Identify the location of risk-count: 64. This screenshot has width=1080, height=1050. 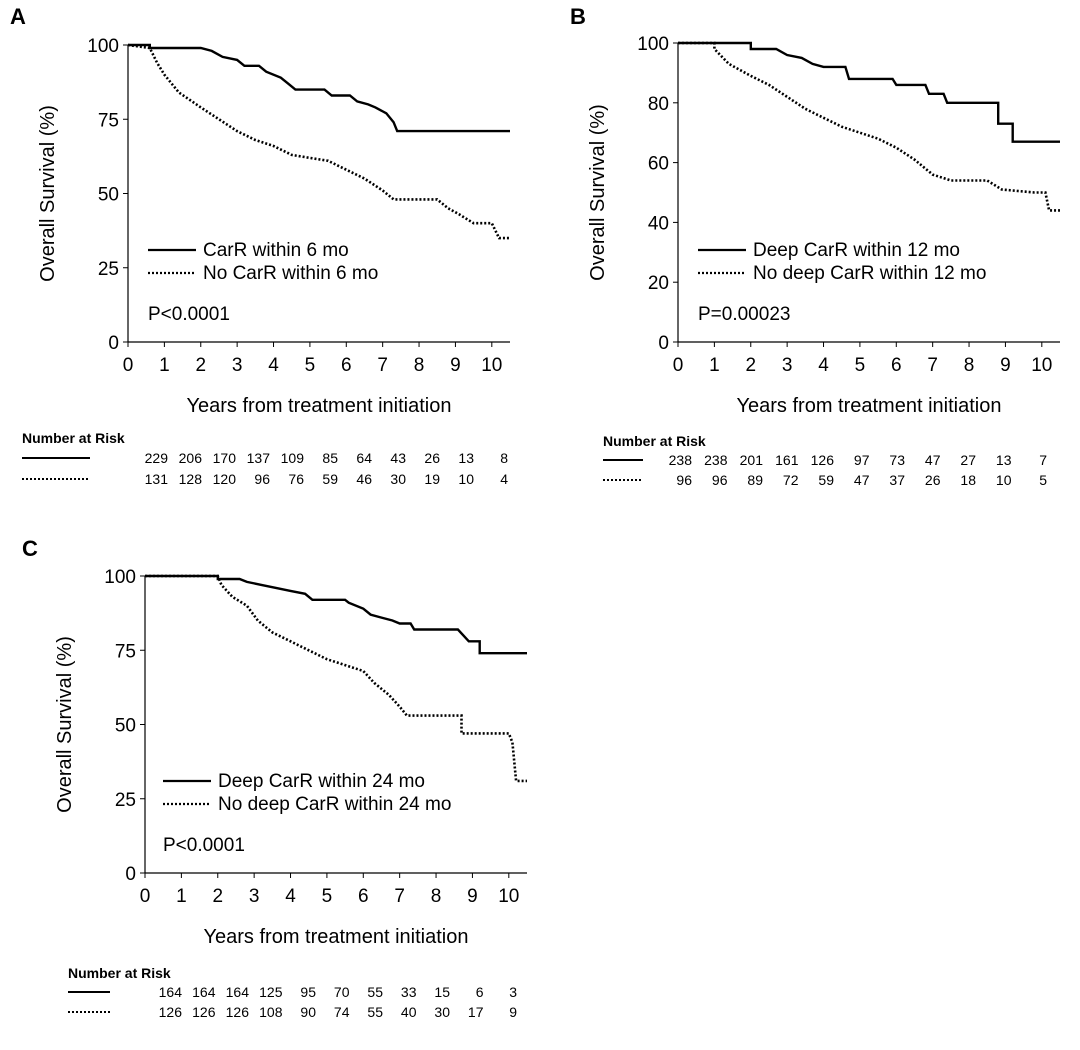
(364, 458).